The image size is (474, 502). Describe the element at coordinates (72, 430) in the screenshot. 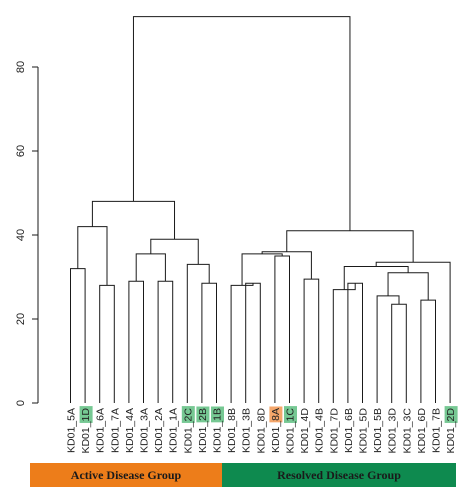

I see `leaf-label: KD01_5A` at that location.